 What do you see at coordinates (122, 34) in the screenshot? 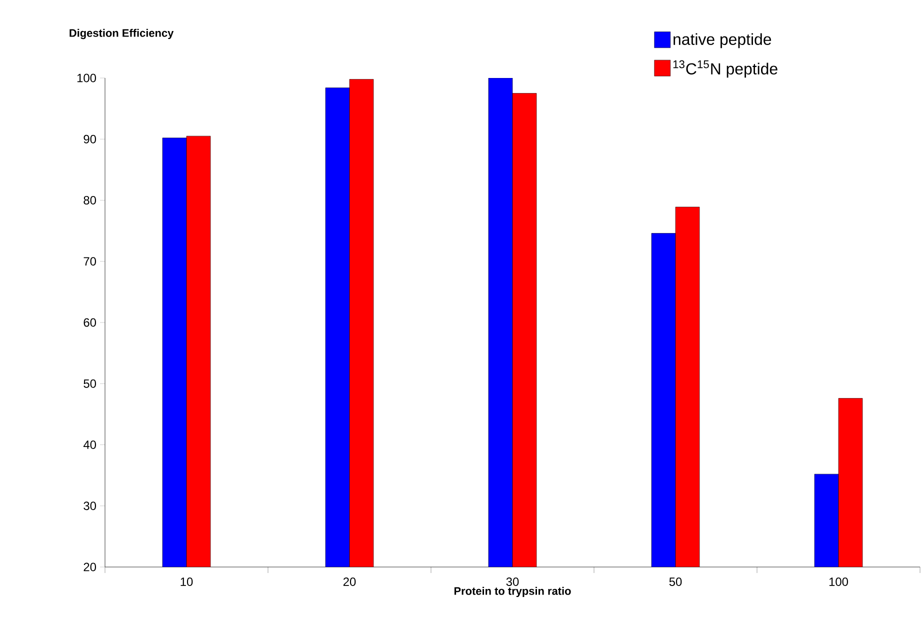
I see `y-axis-title: Digestion Efficiency` at bounding box center [122, 34].